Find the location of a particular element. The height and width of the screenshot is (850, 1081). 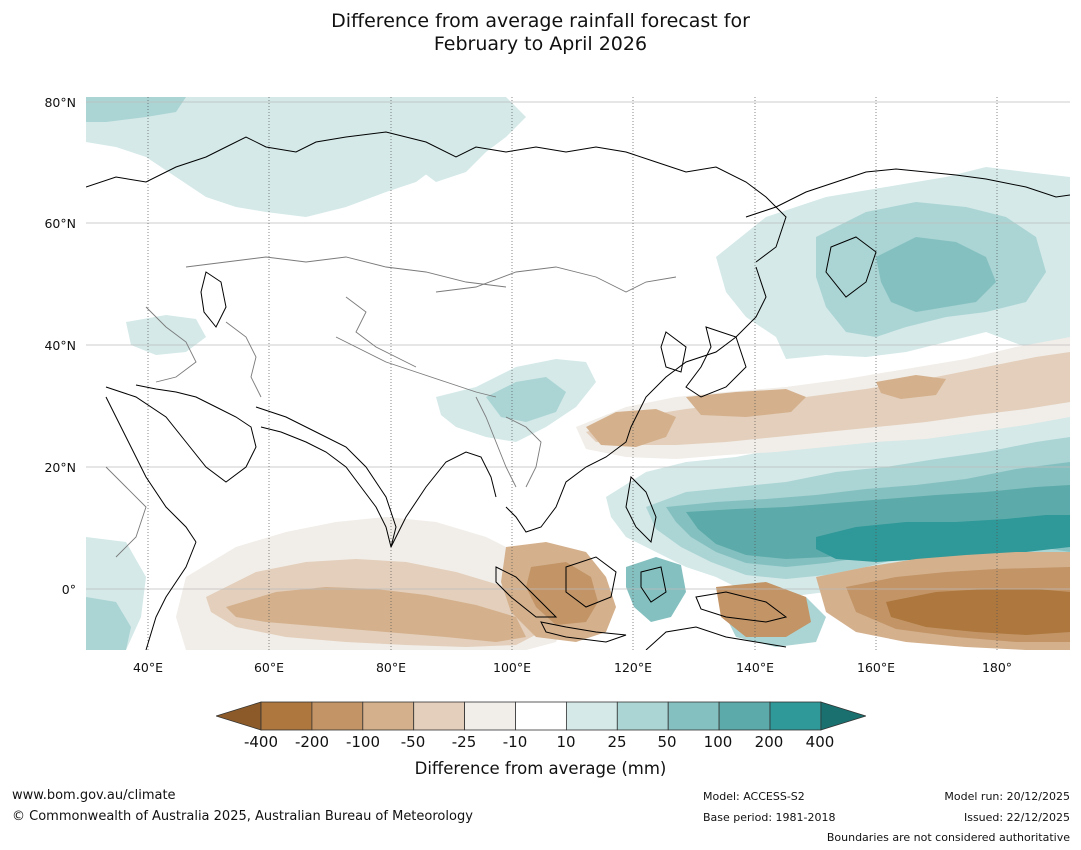

colorbar is located at coordinates (541, 716).